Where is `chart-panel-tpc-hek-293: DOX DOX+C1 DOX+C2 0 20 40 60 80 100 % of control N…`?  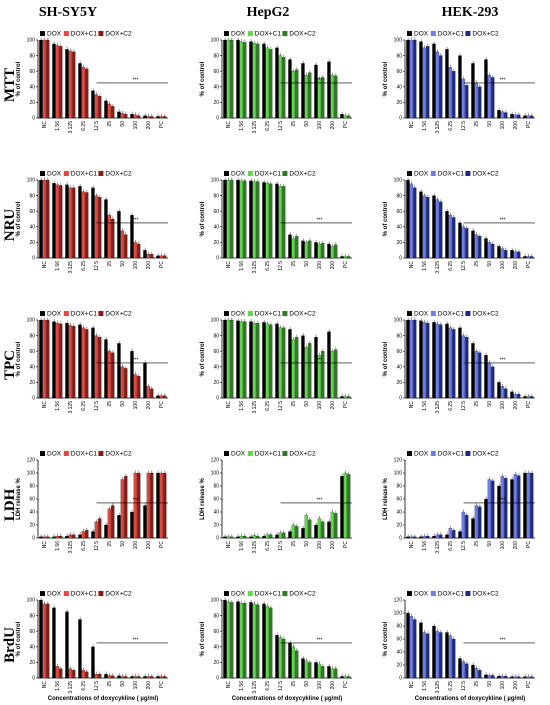
chart-panel-tpc-hek-293: DOX DOX+C1 DOX+C2 0 20 40 60 80 100 % of control N… is located at coordinates (459, 362).